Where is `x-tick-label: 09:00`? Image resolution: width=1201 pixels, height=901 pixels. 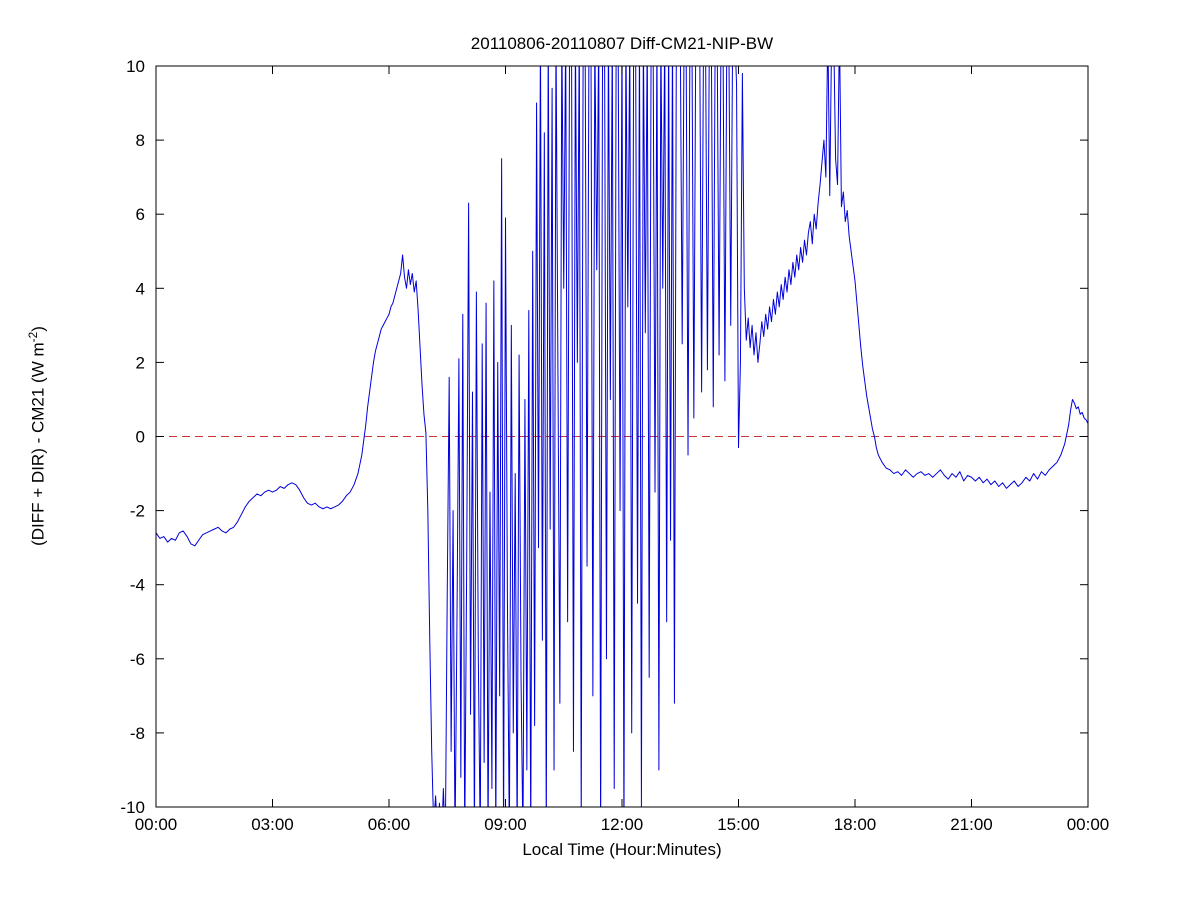
x-tick-label: 09:00 is located at coordinates (505, 824).